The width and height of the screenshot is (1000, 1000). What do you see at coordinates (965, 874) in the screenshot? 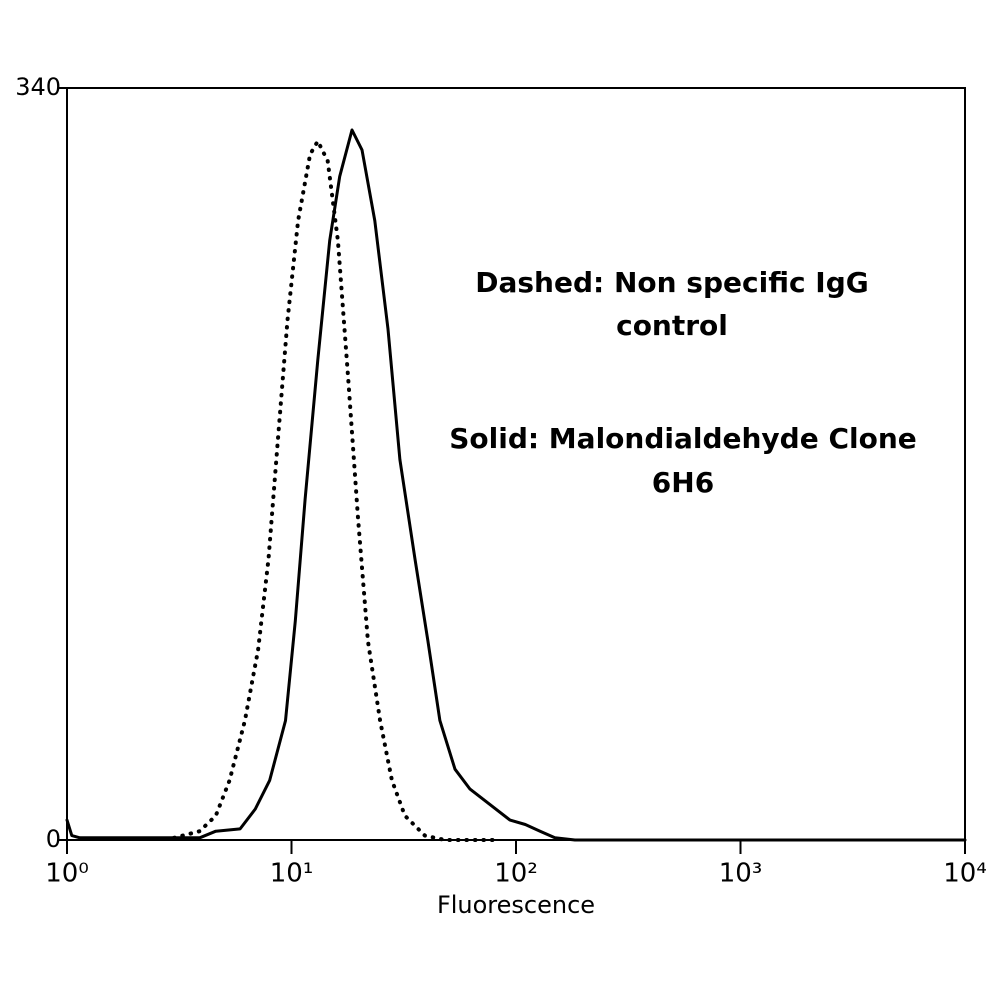
I see `x-tick-label: 10⁴` at bounding box center [965, 874].